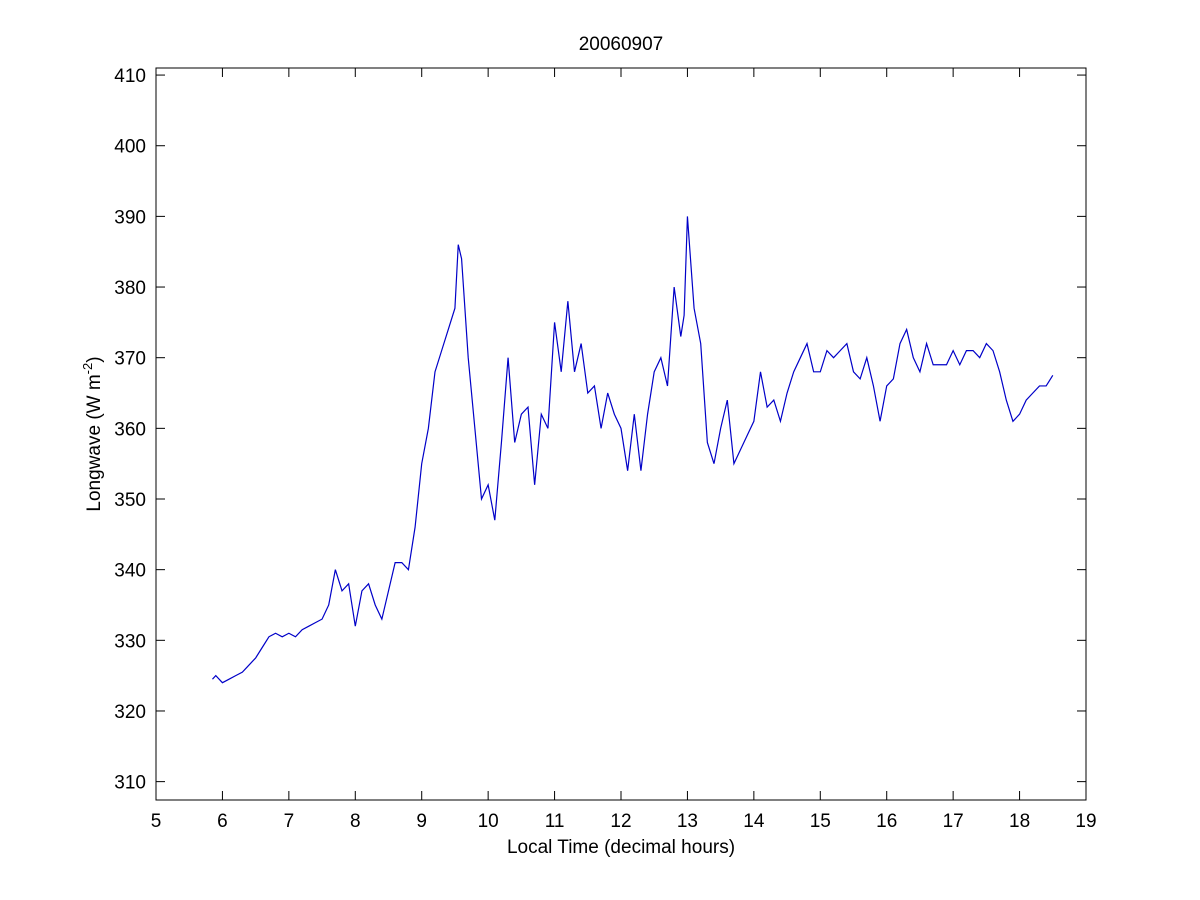 The width and height of the screenshot is (1200, 900). Describe the element at coordinates (820, 821) in the screenshot. I see `x-tick-label: 15` at that location.